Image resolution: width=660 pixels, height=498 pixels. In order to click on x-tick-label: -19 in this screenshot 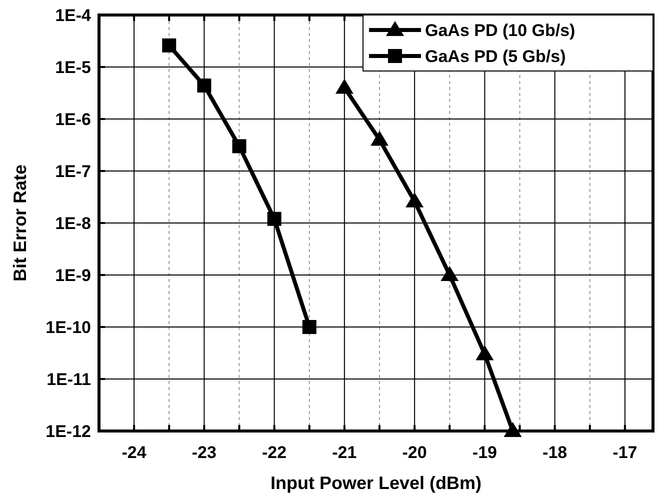, I will do `click(484, 452)`.